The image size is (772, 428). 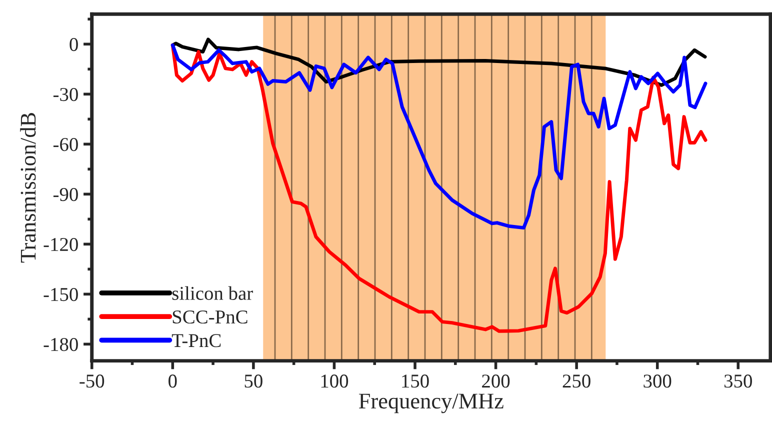 What do you see at coordinates (334, 381) in the screenshot?
I see `x-tick-label: 100` at bounding box center [334, 381].